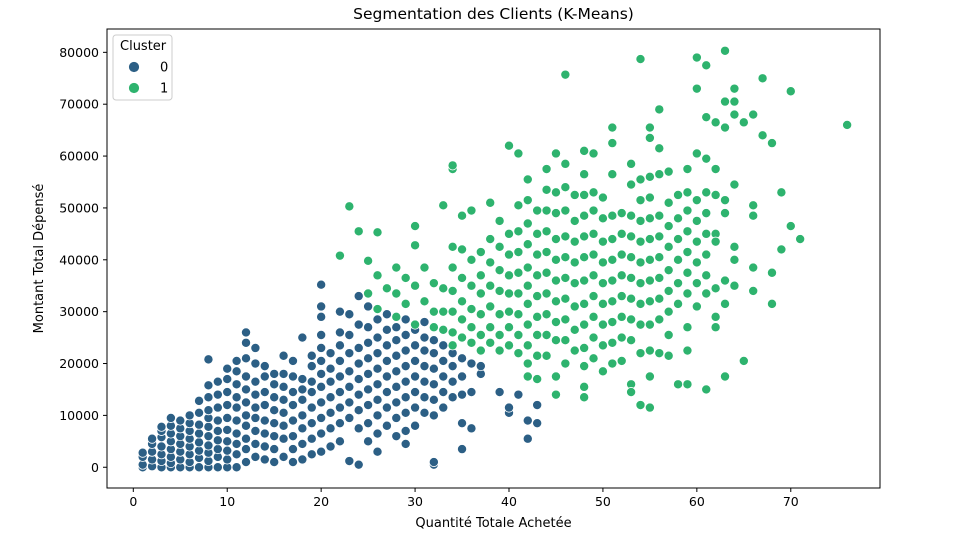 Image resolution: width=964 pixels, height=546 pixels. Describe the element at coordinates (79, 259) in the screenshot. I see `y-tick-label: 40000` at that location.